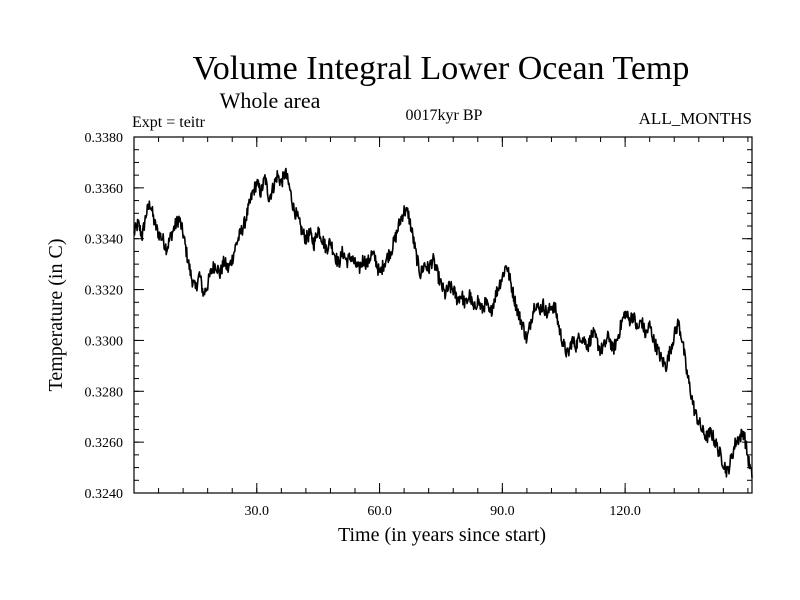 This screenshot has height=600, width=800. What do you see at coordinates (441, 68) in the screenshot?
I see `chart-title: Volume Integral Lower Ocean Temp` at bounding box center [441, 68].